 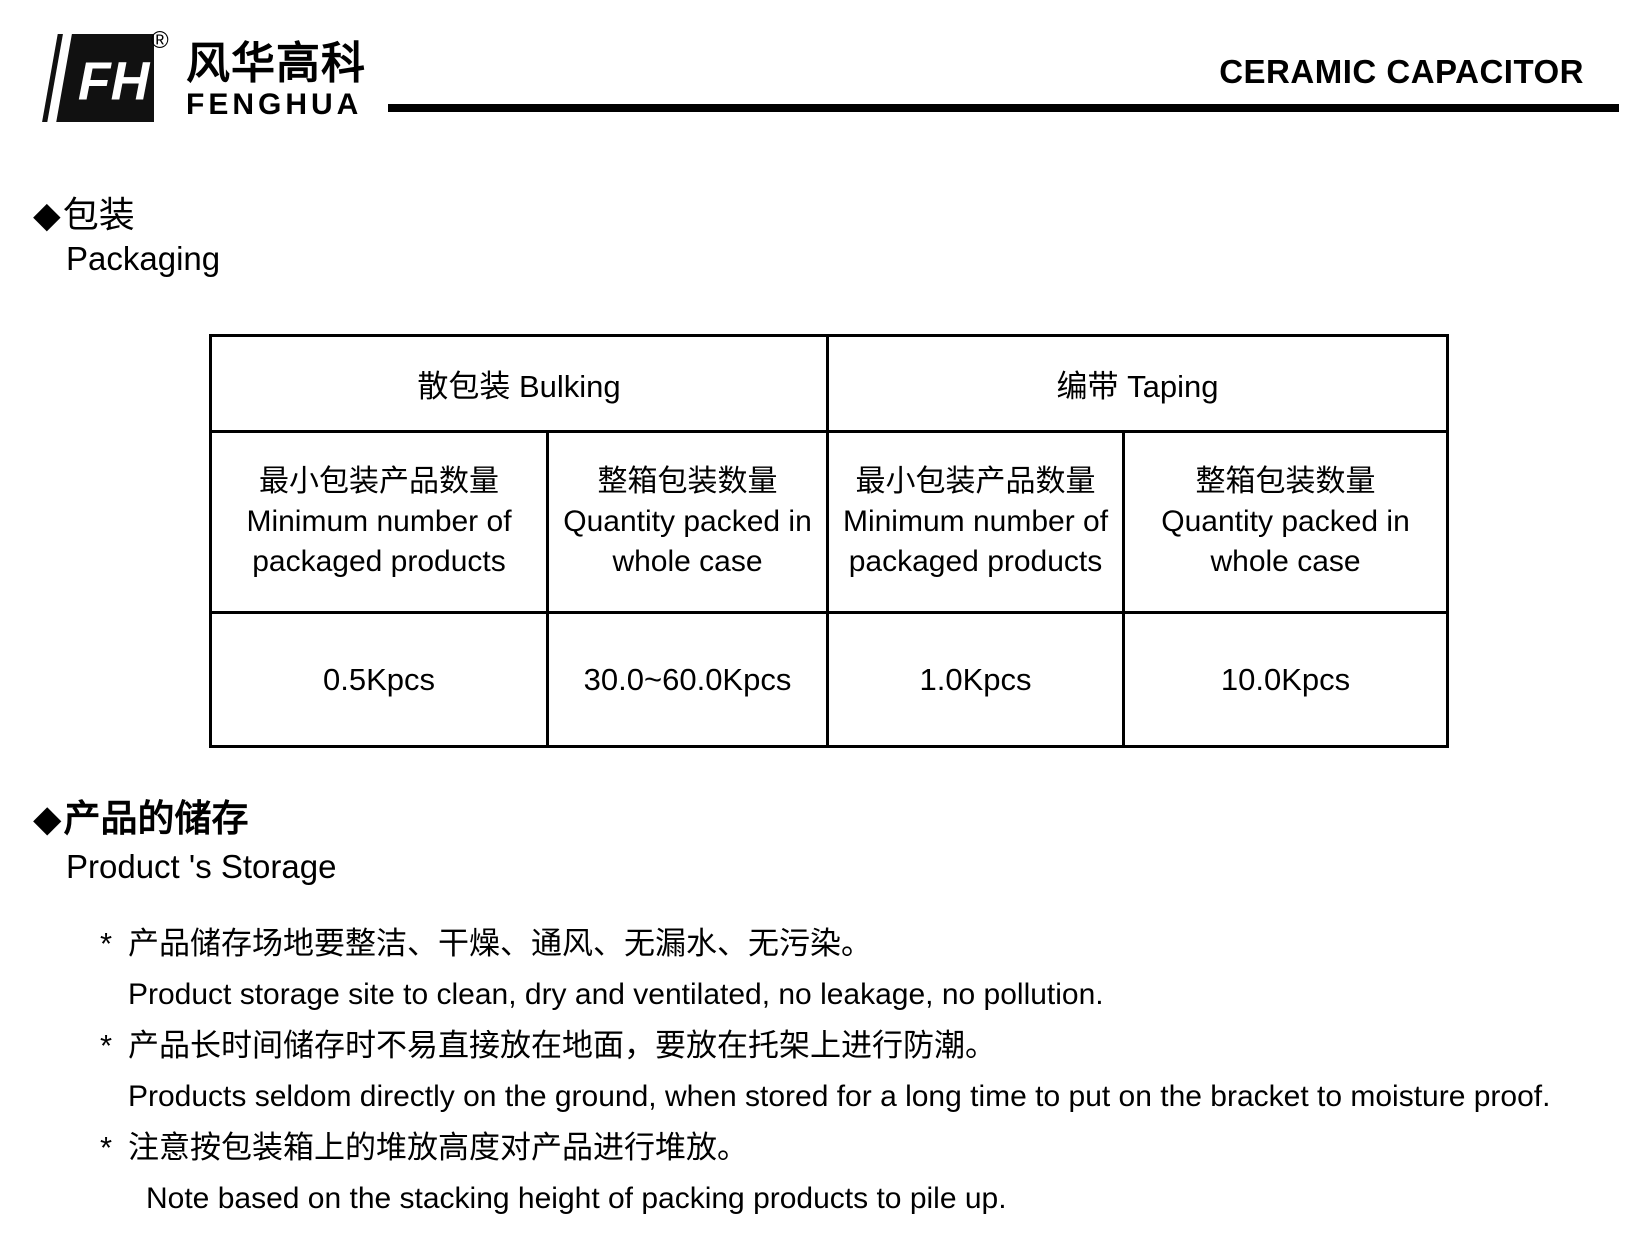 I want to click on registered-trademark-symbol: ®, so click(x=160, y=40).